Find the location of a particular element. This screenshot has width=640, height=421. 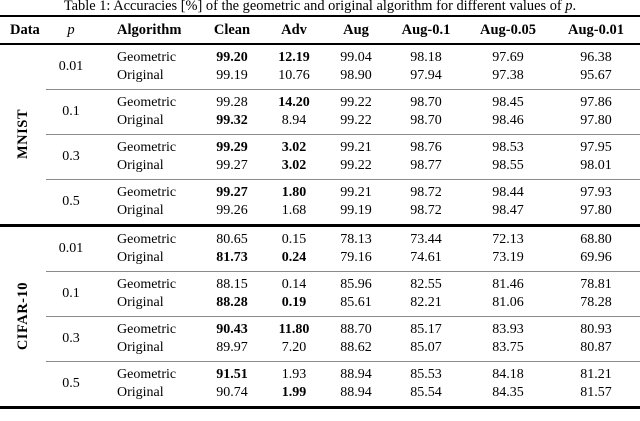

cell-aug: 78.13 is located at coordinates (356, 239).